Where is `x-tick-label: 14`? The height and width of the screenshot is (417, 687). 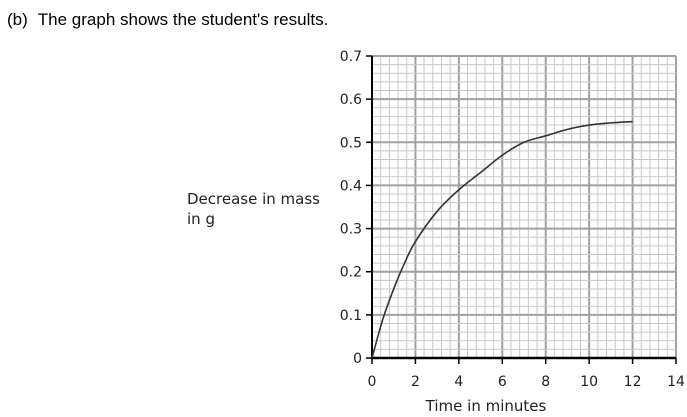
x-tick-label: 14 is located at coordinates (676, 382).